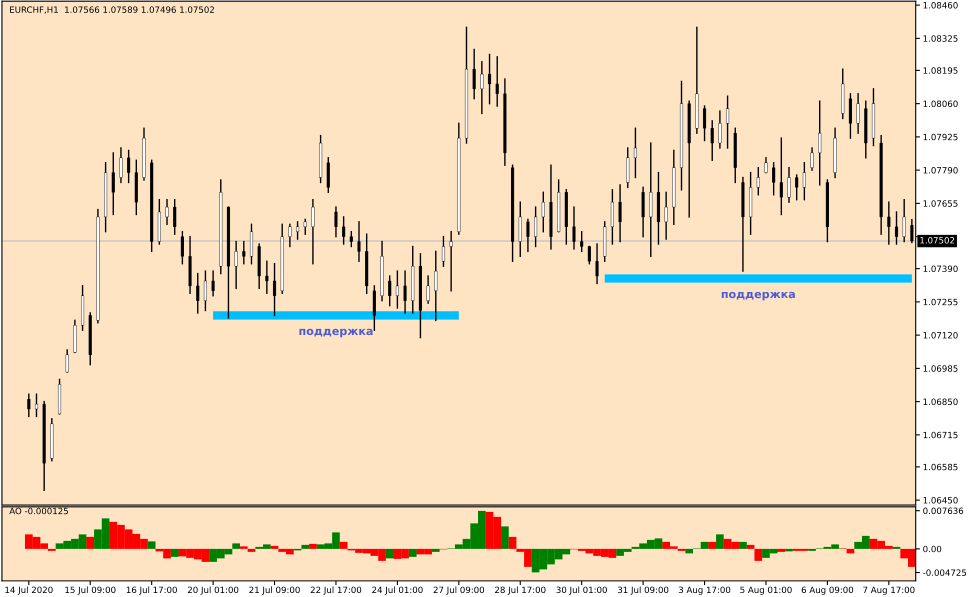  I want to click on x-tick-label: 20 Jul 01:00, so click(213, 590).